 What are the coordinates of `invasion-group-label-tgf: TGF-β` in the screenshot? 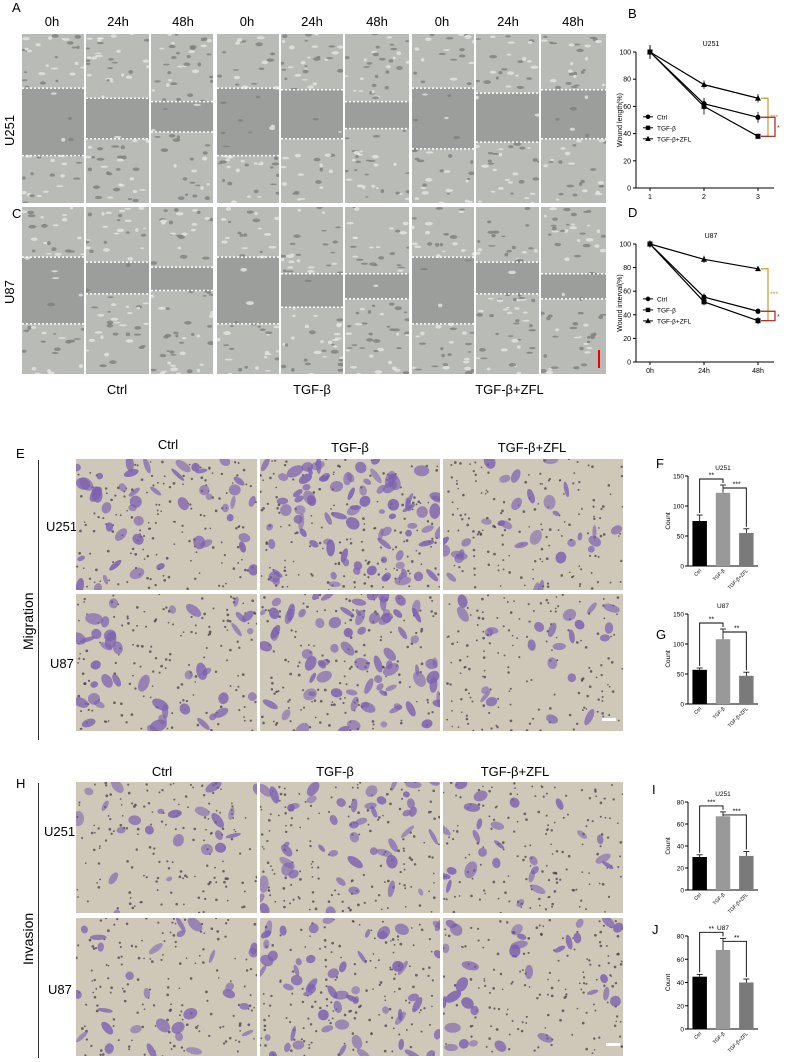 It's located at (335, 771).